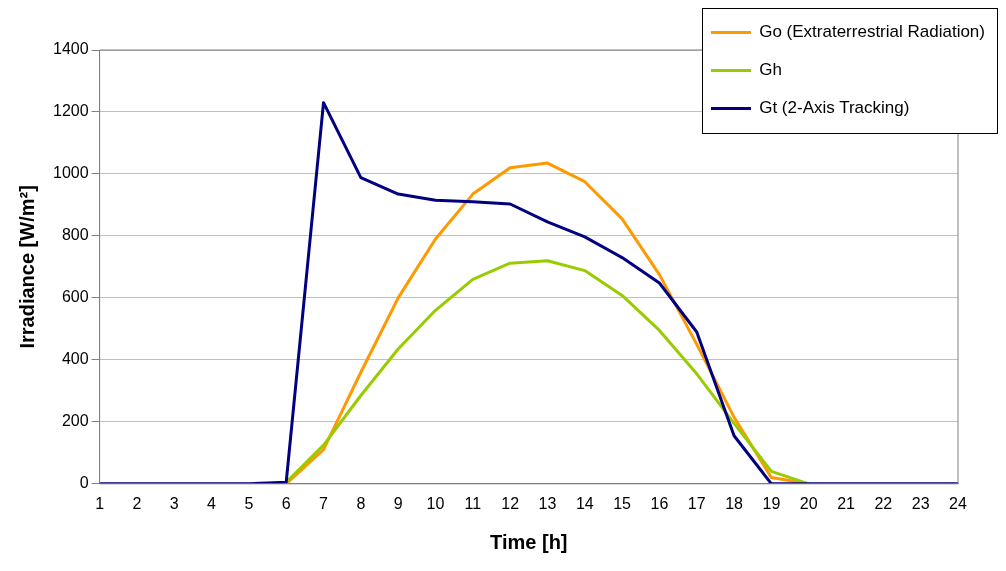  Describe the element at coordinates (834, 108) in the screenshot. I see `legend-label: Gt (2-Axis Tracking)` at that location.